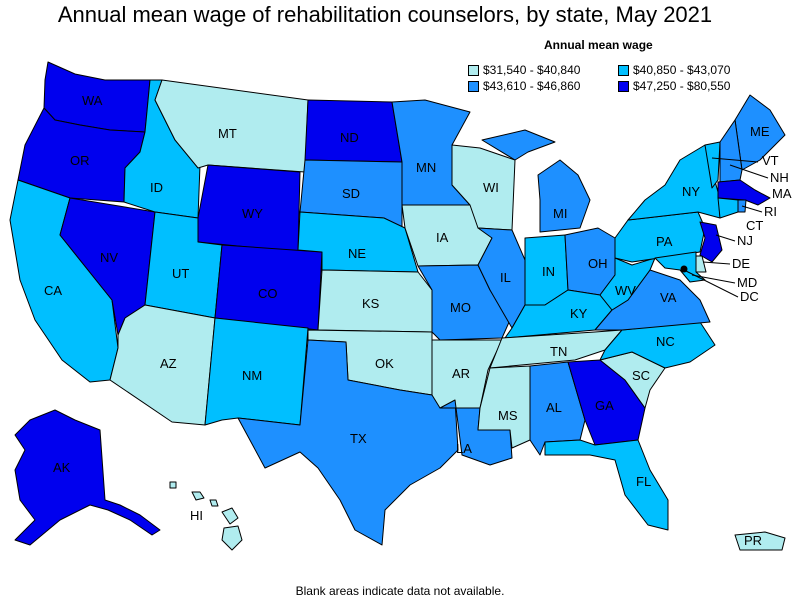 The image size is (800, 600). What do you see at coordinates (109, 257) in the screenshot?
I see `label-NV: NV` at bounding box center [109, 257].